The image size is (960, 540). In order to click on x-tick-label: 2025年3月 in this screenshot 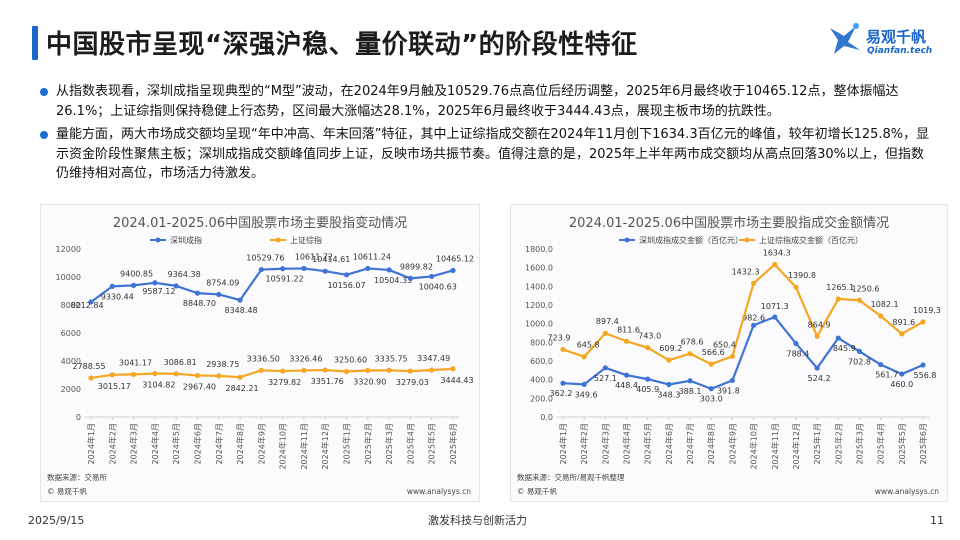, I will do `click(389, 443)`.